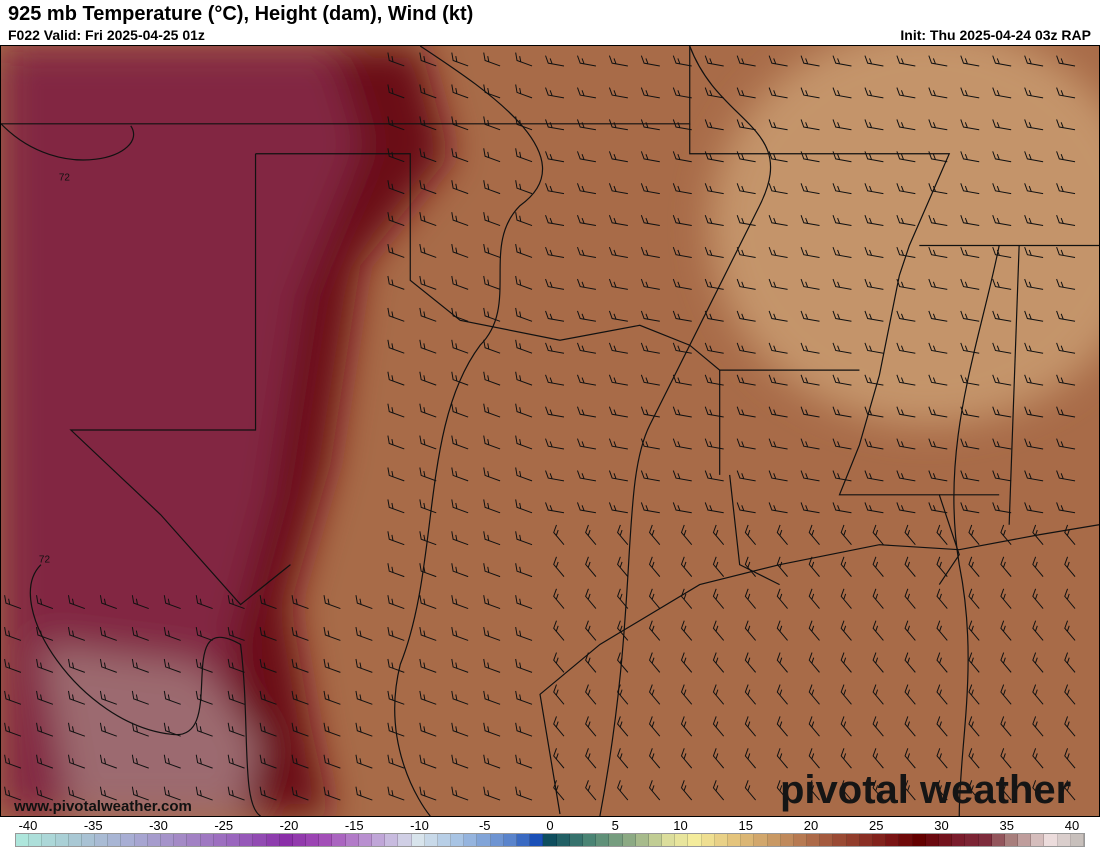 Image resolution: width=1100 pixels, height=850 pixels. I want to click on colorbar-tick-label: 15, so click(745, 825).